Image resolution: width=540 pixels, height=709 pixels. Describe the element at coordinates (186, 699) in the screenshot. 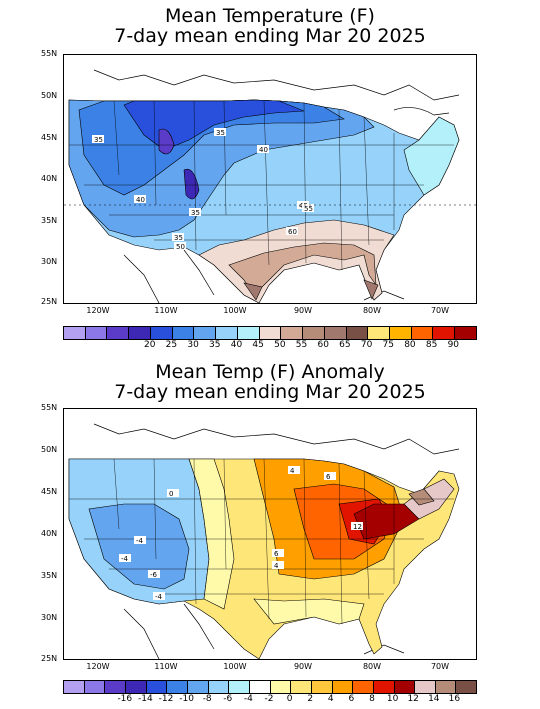

I see `colorbar-label: -10` at that location.